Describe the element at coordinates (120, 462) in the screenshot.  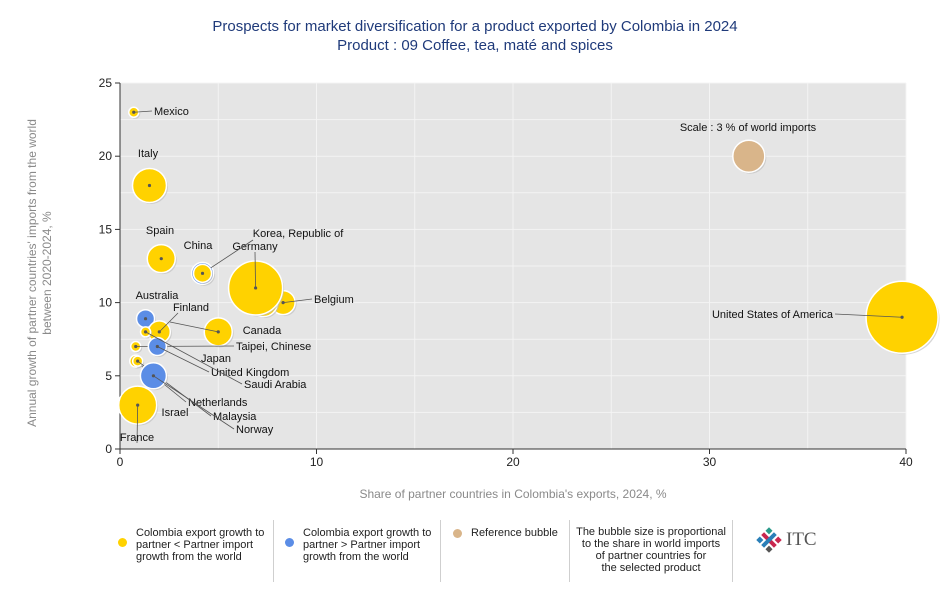
I see `x-tick-label: 0` at that location.